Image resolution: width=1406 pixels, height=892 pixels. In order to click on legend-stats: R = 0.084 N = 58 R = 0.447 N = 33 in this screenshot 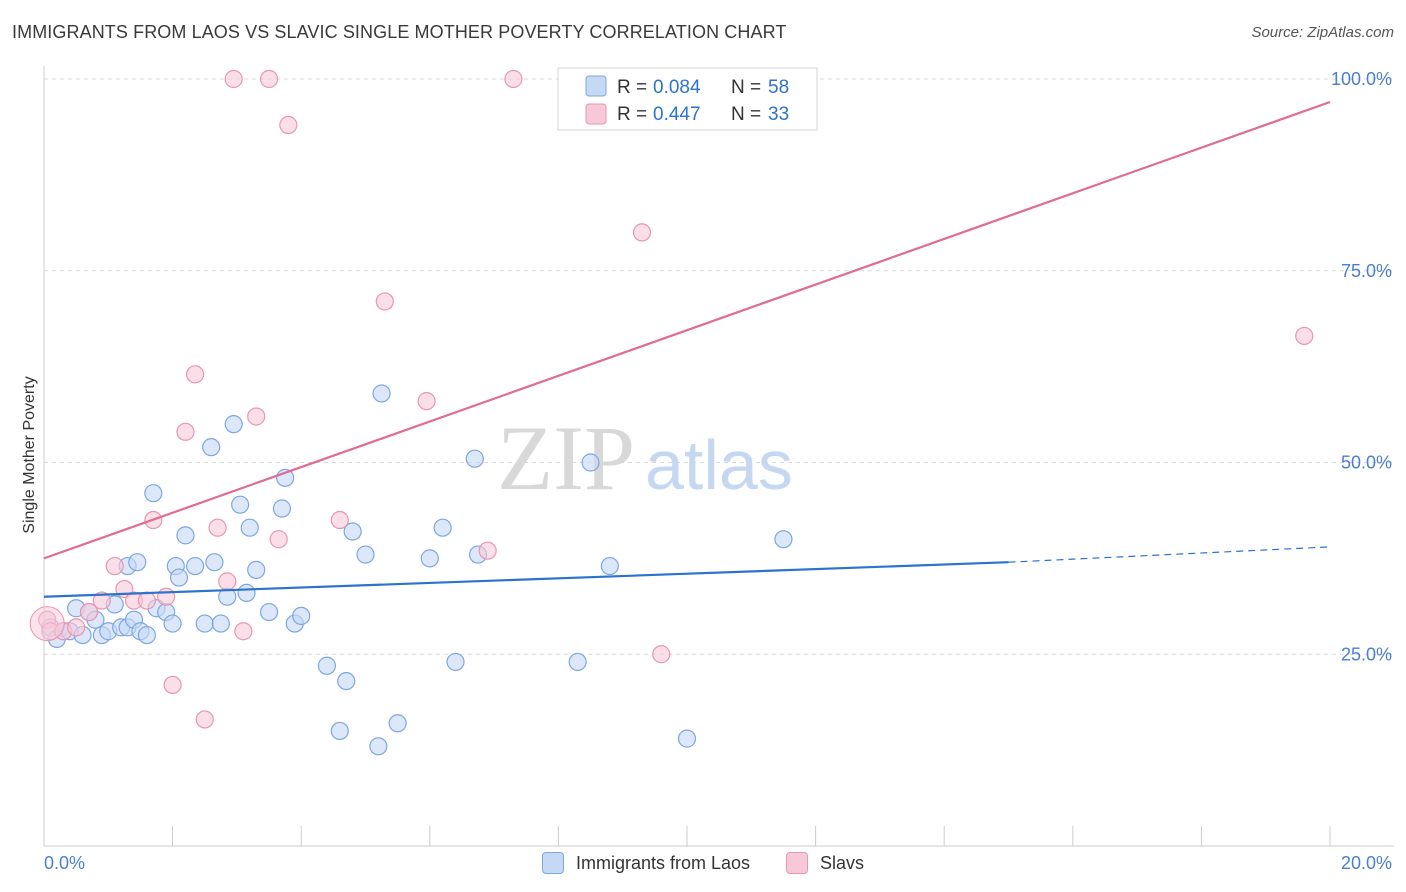, I will do `click(687, 99)`.